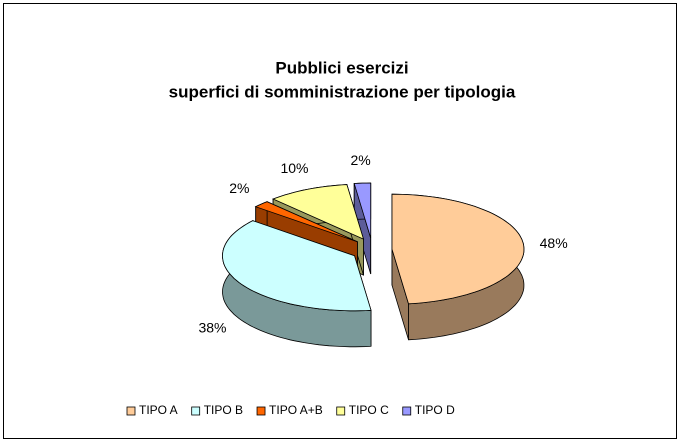 This screenshot has height=443, width=683. What do you see at coordinates (554, 243) in the screenshot?
I see `data-label: 48%` at bounding box center [554, 243].